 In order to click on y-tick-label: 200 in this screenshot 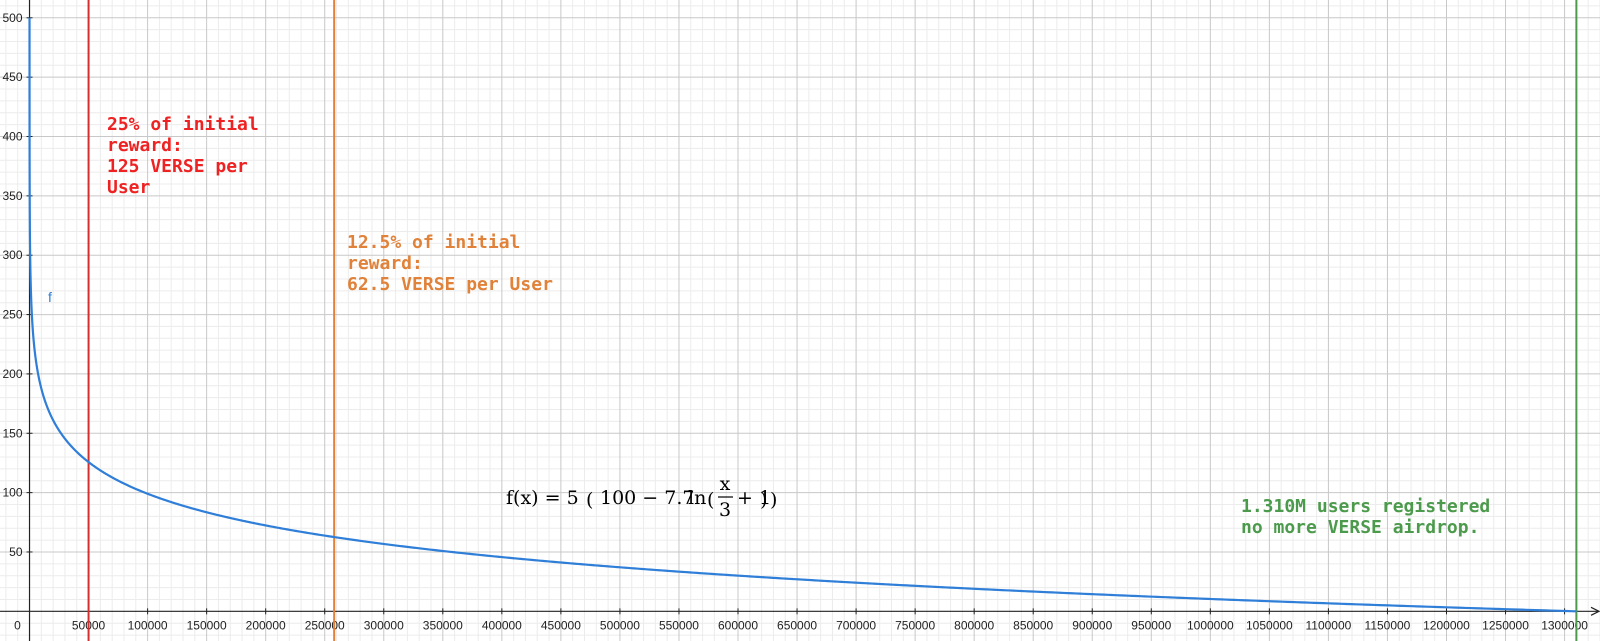, I will do `click(12, 374)`.